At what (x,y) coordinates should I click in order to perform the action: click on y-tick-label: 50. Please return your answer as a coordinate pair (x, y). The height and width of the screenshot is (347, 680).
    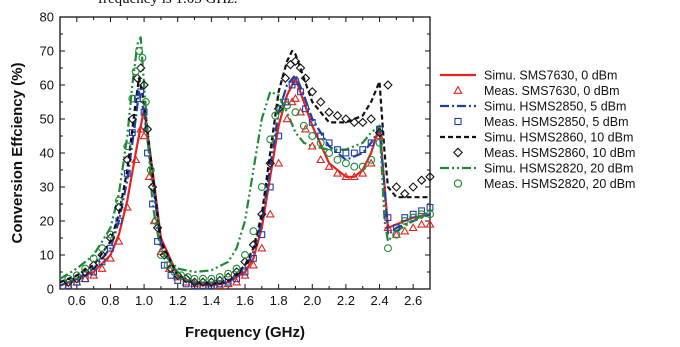
    Looking at the image, I should click on (47, 119).